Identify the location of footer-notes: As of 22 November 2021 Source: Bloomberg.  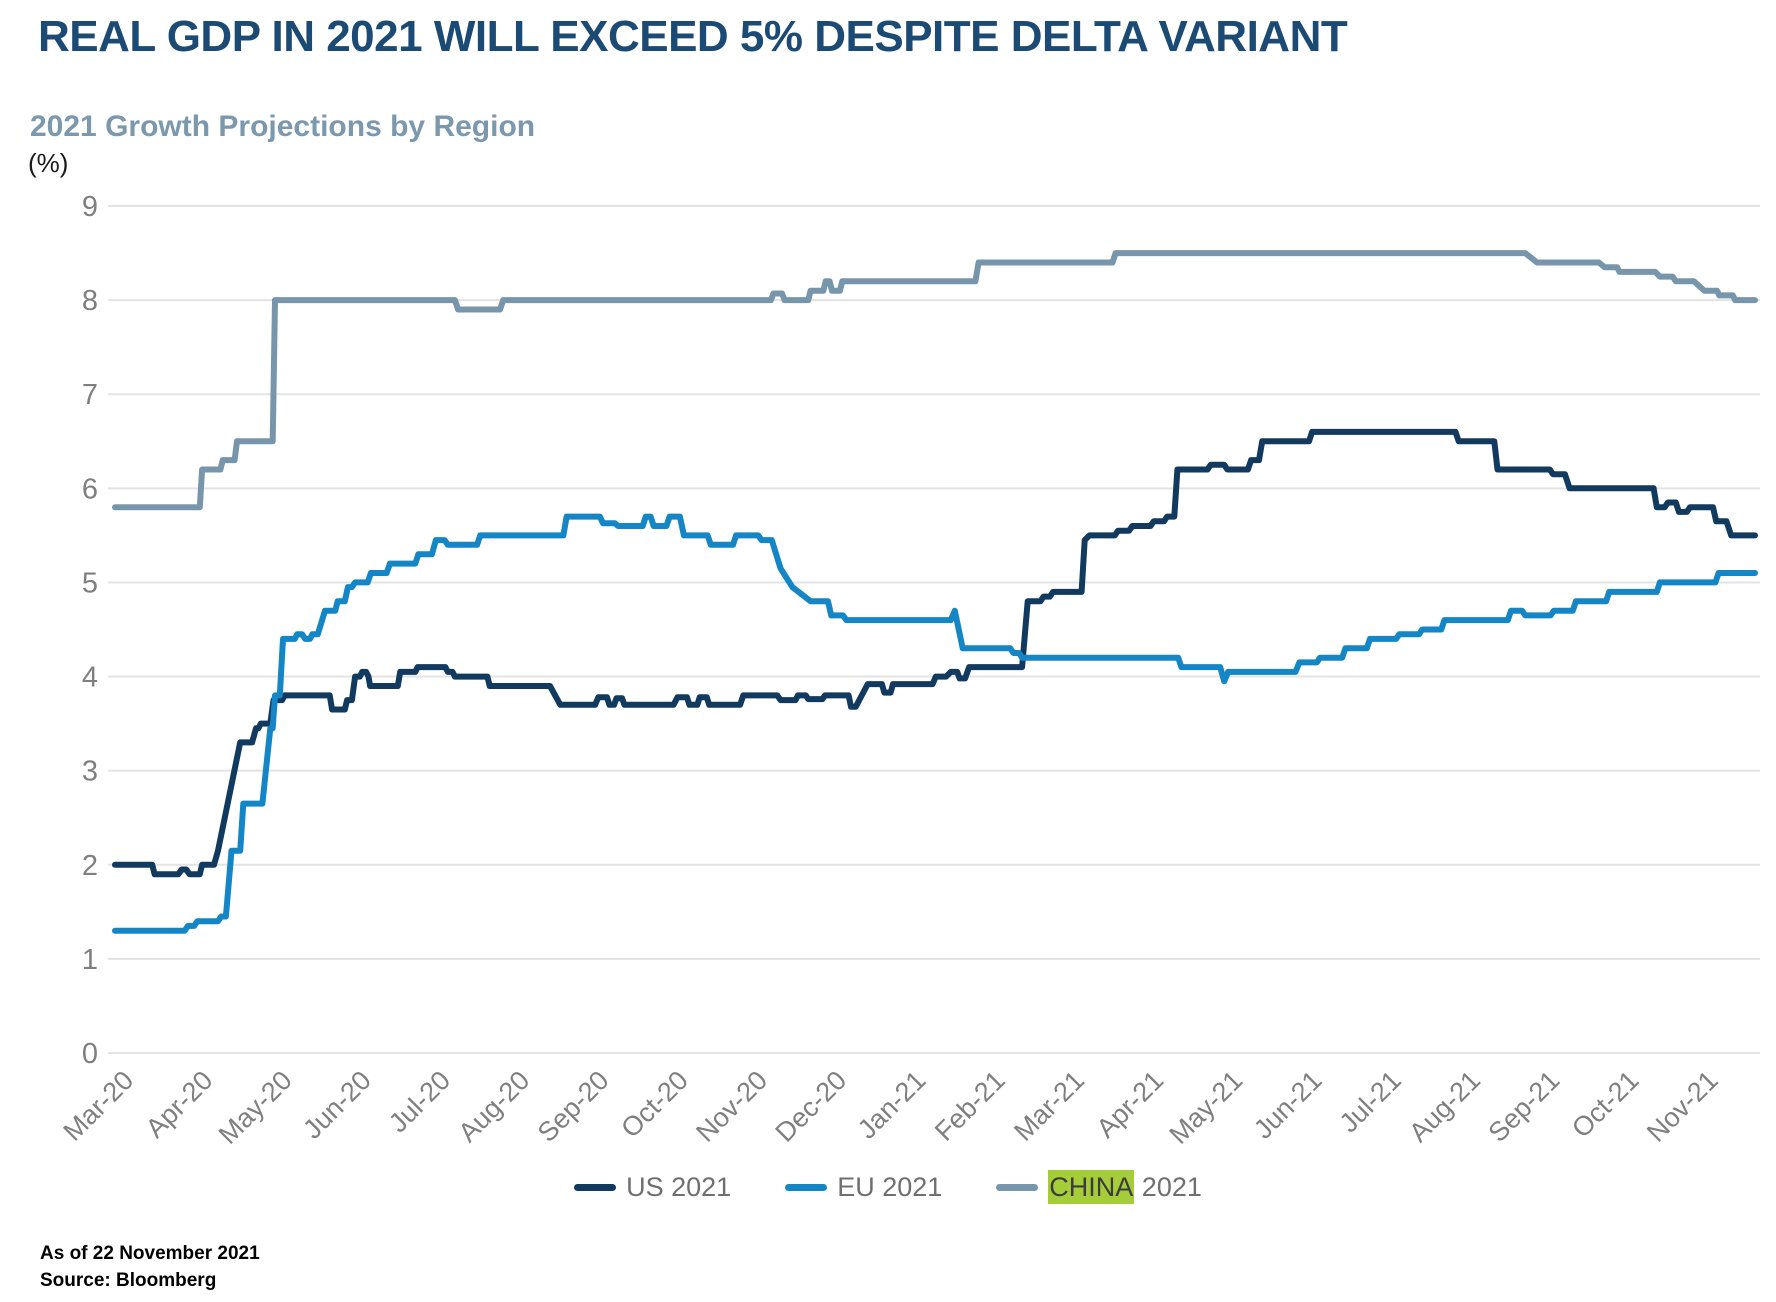
(150, 1267).